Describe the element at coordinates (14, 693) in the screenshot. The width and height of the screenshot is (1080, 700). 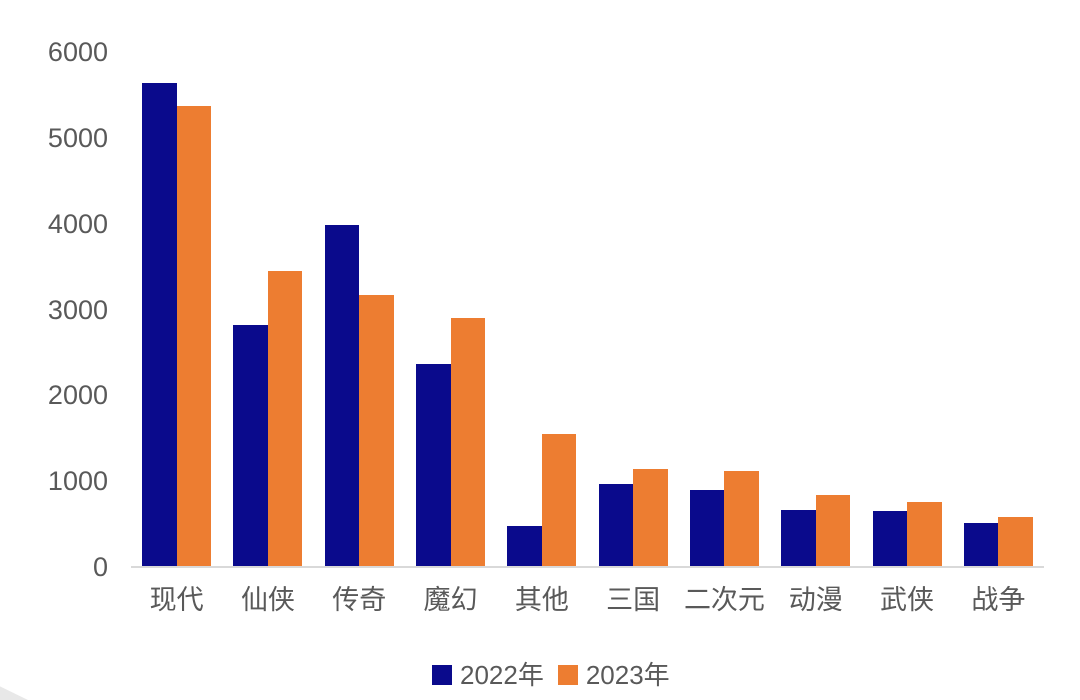
I see `watermark-smudge` at that location.